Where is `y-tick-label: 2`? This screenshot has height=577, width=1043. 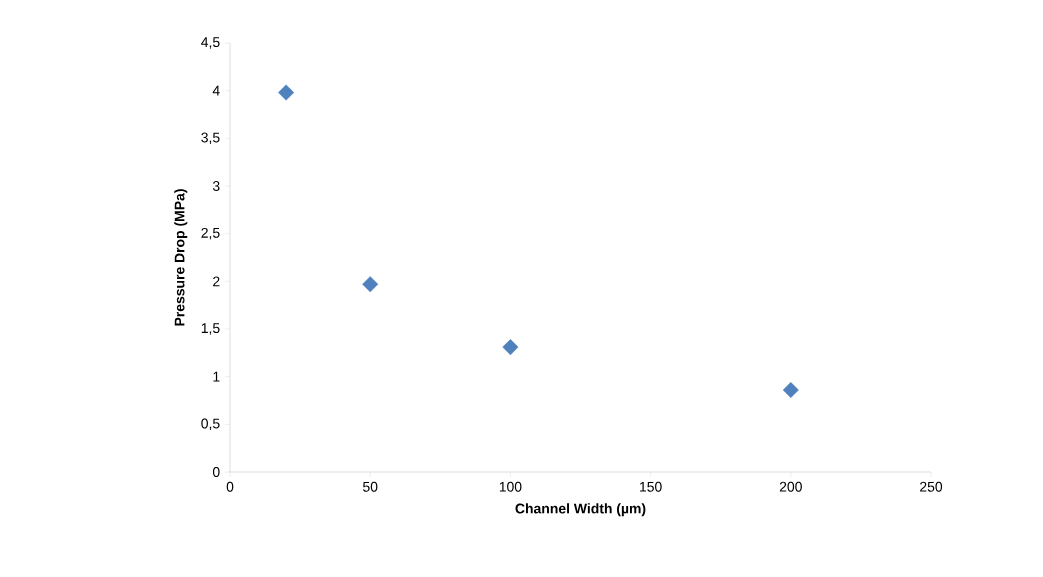
y-tick-label: 2 is located at coordinates (216, 281).